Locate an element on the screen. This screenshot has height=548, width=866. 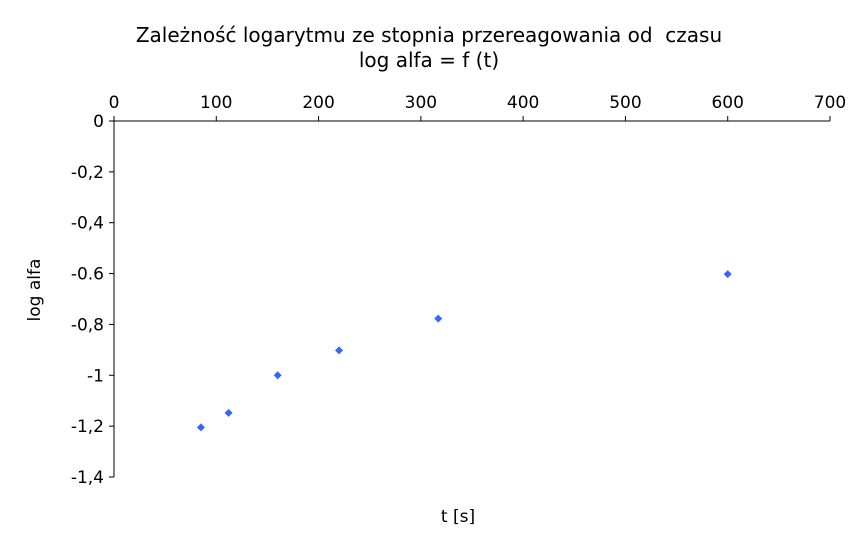
x-tick-label: 300 is located at coordinates (421, 103).